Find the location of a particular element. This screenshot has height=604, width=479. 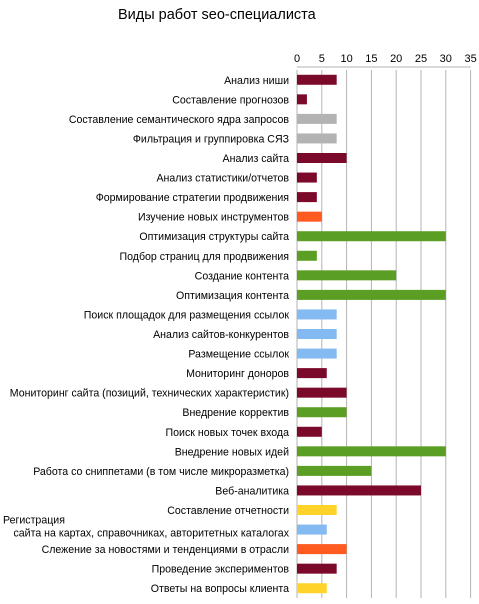

category-label: Составление отчетности is located at coordinates (228, 511).